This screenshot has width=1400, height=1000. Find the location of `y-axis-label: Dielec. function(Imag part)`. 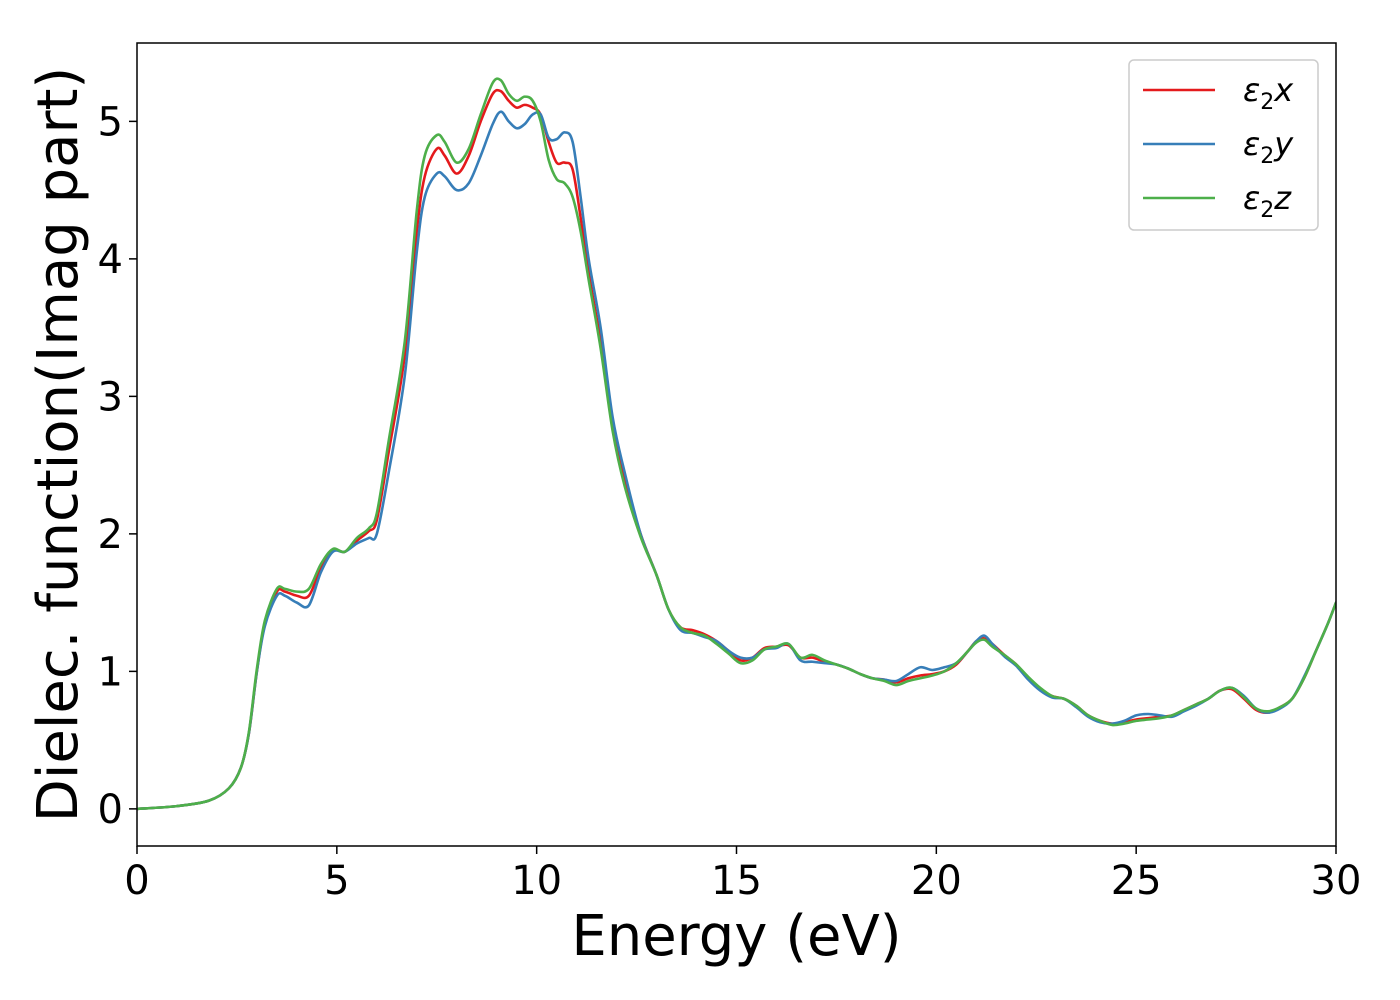

y-axis-label: Dielec. function(Imag part) is located at coordinates (58, 445).